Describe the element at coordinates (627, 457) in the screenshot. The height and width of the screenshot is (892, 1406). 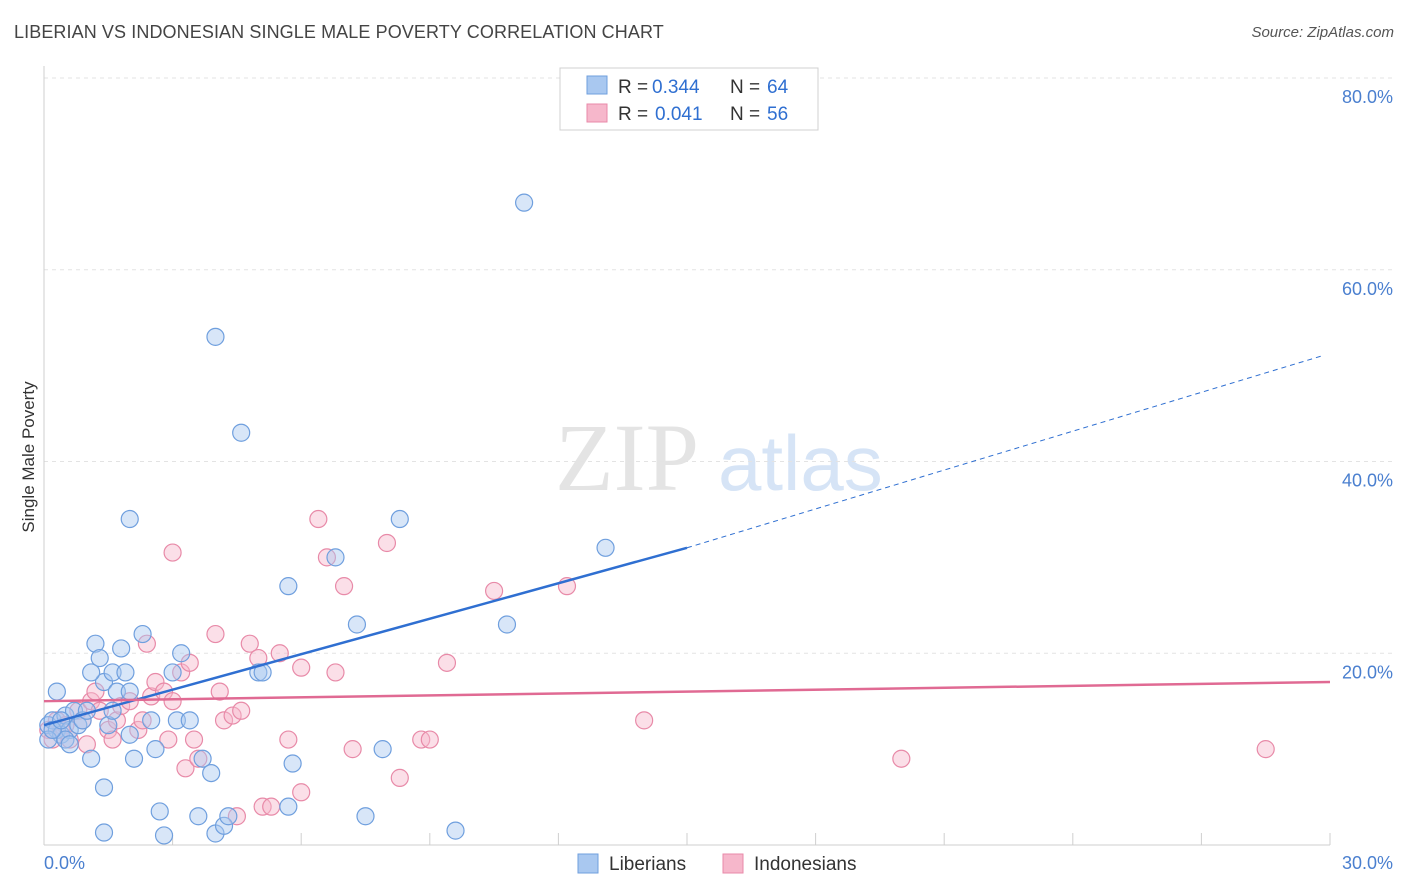
I see `watermark-zip: ZIP` at that location.